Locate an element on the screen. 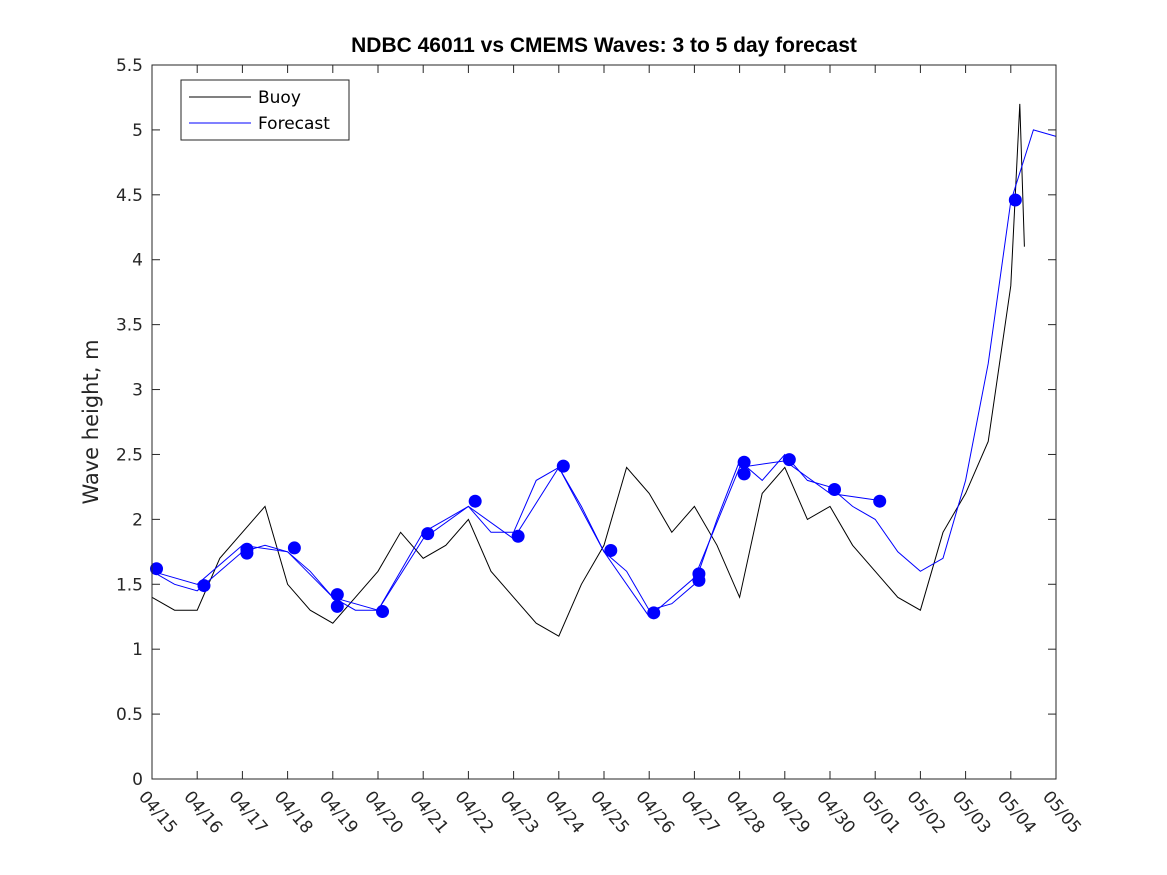  x-tick-label: 04/21 is located at coordinates (428, 812).